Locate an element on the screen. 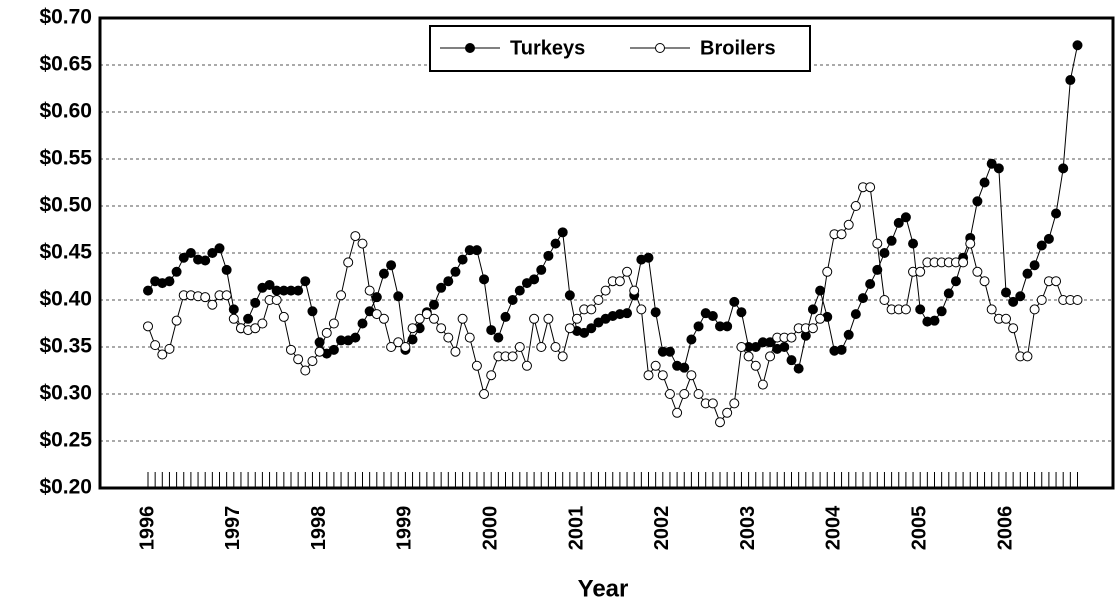  x-tick-label: 1996 is located at coordinates (147, 528).